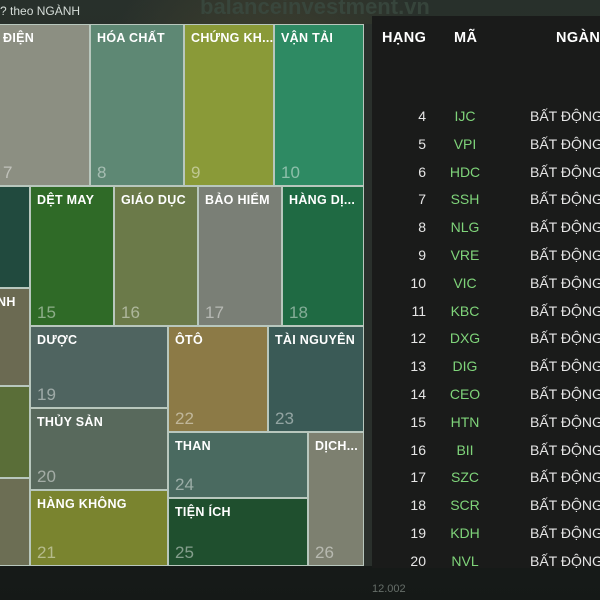  I want to click on code-cell: BII, so click(465, 449).